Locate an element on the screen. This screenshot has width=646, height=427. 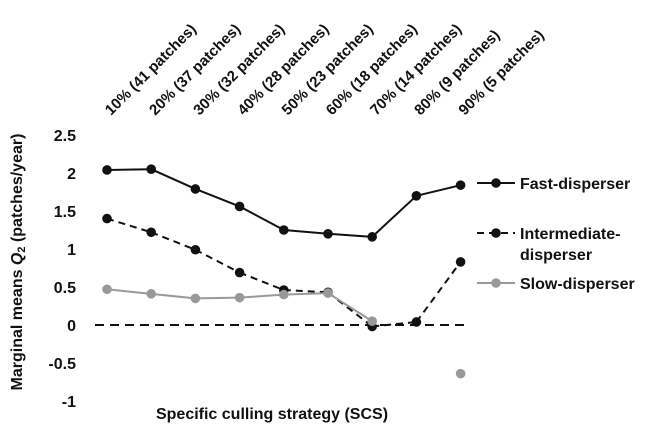
y-tick-label: 0.5 is located at coordinates (65, 288).